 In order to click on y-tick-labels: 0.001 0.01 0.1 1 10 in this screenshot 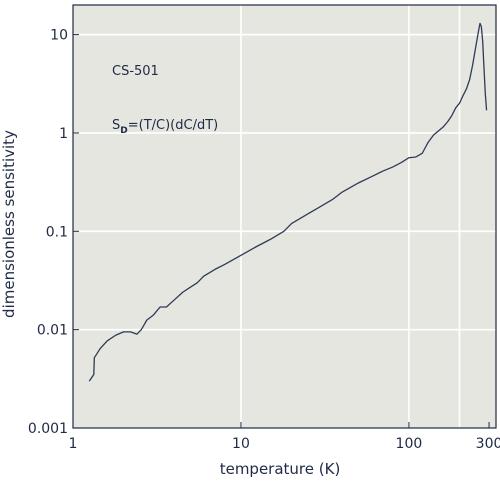, I will do `click(48, 232)`.